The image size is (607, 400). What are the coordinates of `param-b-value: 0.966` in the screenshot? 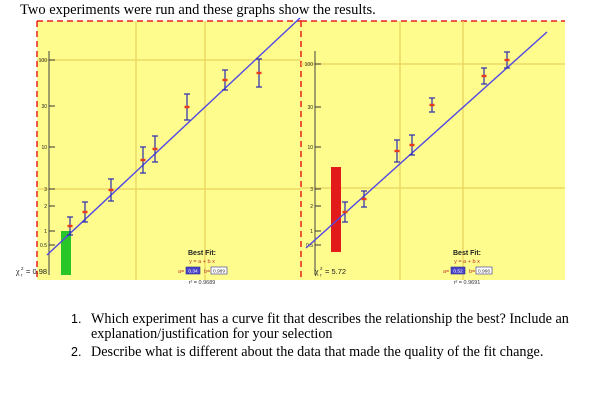 It's located at (484, 272).